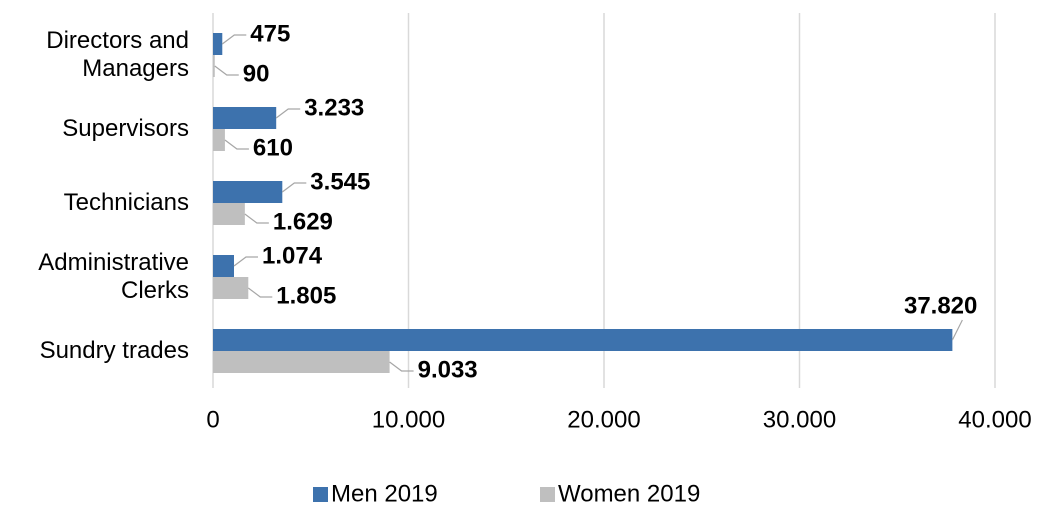 The width and height of the screenshot is (1038, 507). I want to click on category-label: Sundry trades, so click(114, 350).